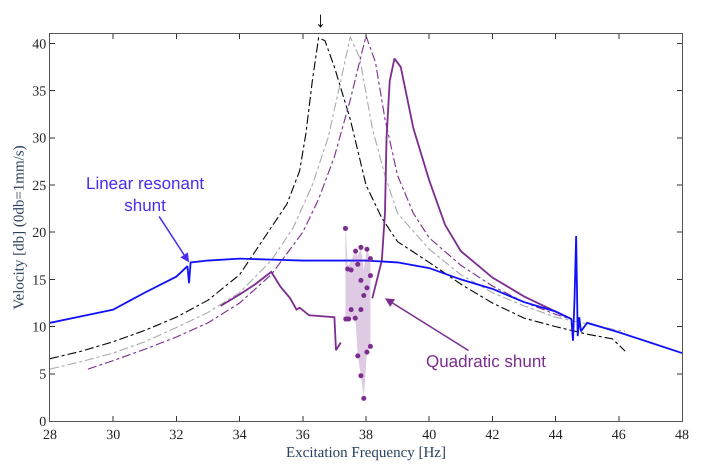 The width and height of the screenshot is (701, 469). What do you see at coordinates (176, 435) in the screenshot?
I see `x-tick-label: 32` at bounding box center [176, 435].